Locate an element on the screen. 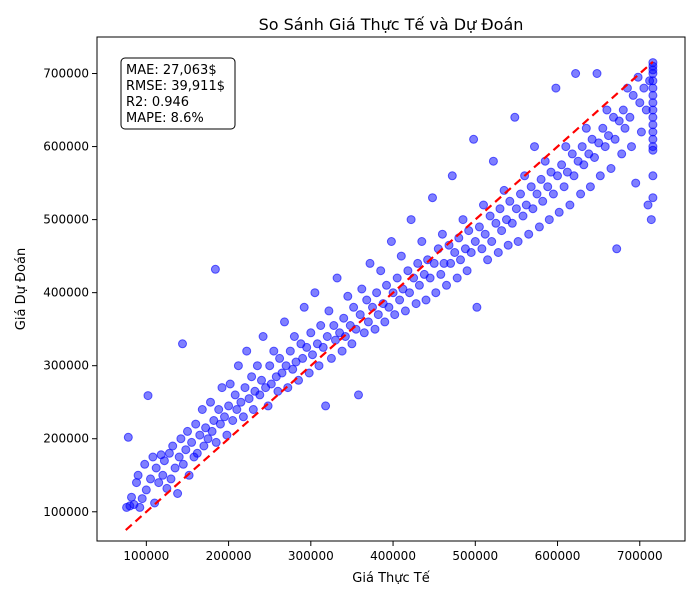  y-tick-label: 700000 is located at coordinates (66, 74).